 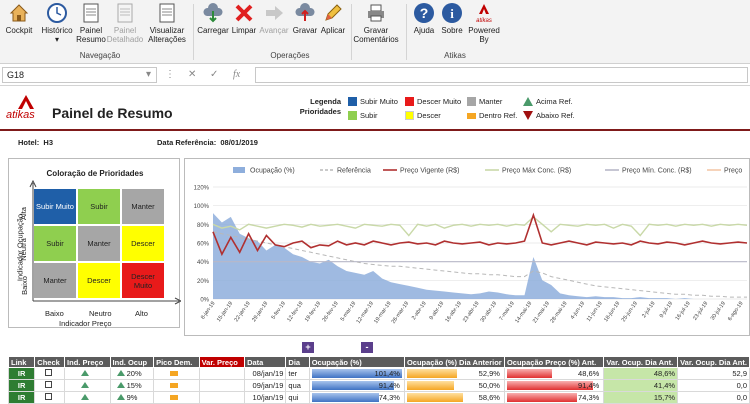 What do you see at coordinates (305, 18) in the screenshot?
I see `gravar-button: Gravar` at bounding box center [305, 18].